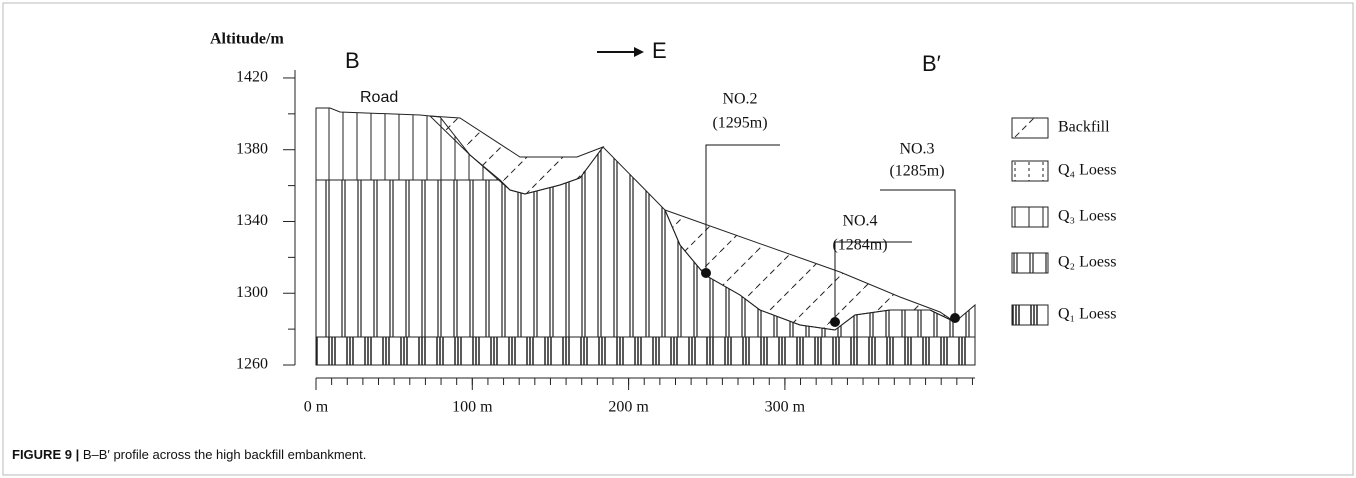 The image size is (1356, 478). Describe the element at coordinates (739, 123) in the screenshot. I see `well-elevation: (1295m)` at that location.